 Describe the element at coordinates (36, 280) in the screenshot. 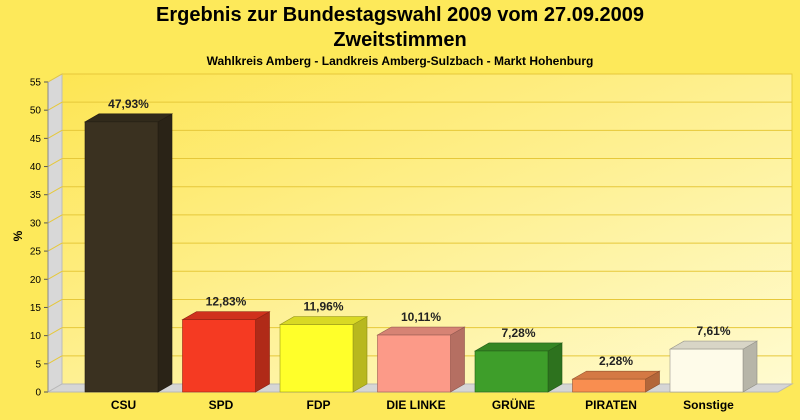

I see `y-tick-label: 20` at that location.